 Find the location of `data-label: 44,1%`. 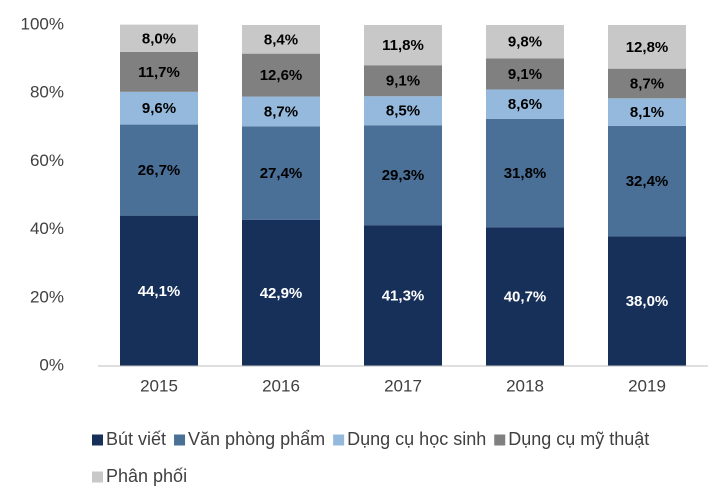

data-label: 44,1% is located at coordinates (159, 291).